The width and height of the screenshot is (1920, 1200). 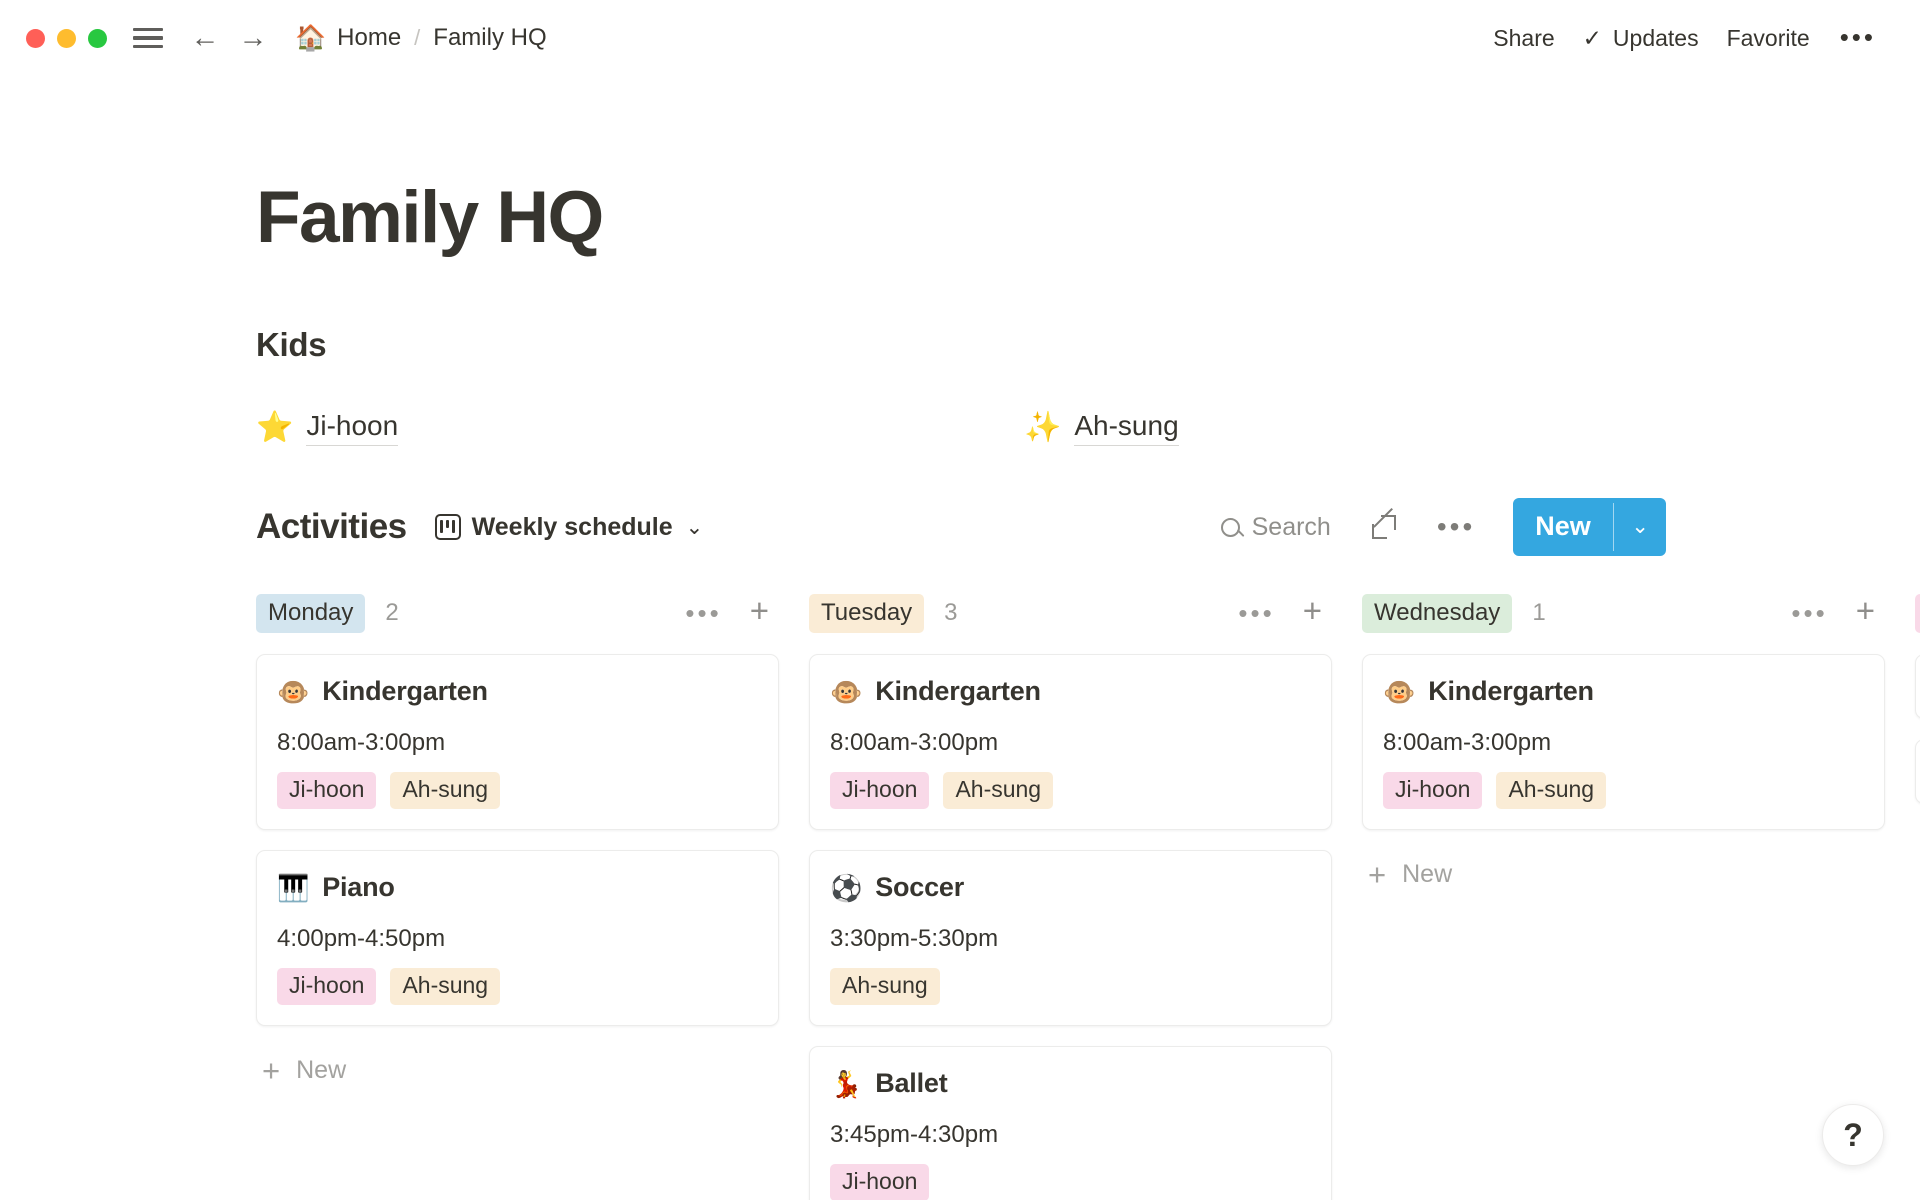 What do you see at coordinates (369, 37) in the screenshot?
I see `breadcrumb-item-home: Home` at bounding box center [369, 37].